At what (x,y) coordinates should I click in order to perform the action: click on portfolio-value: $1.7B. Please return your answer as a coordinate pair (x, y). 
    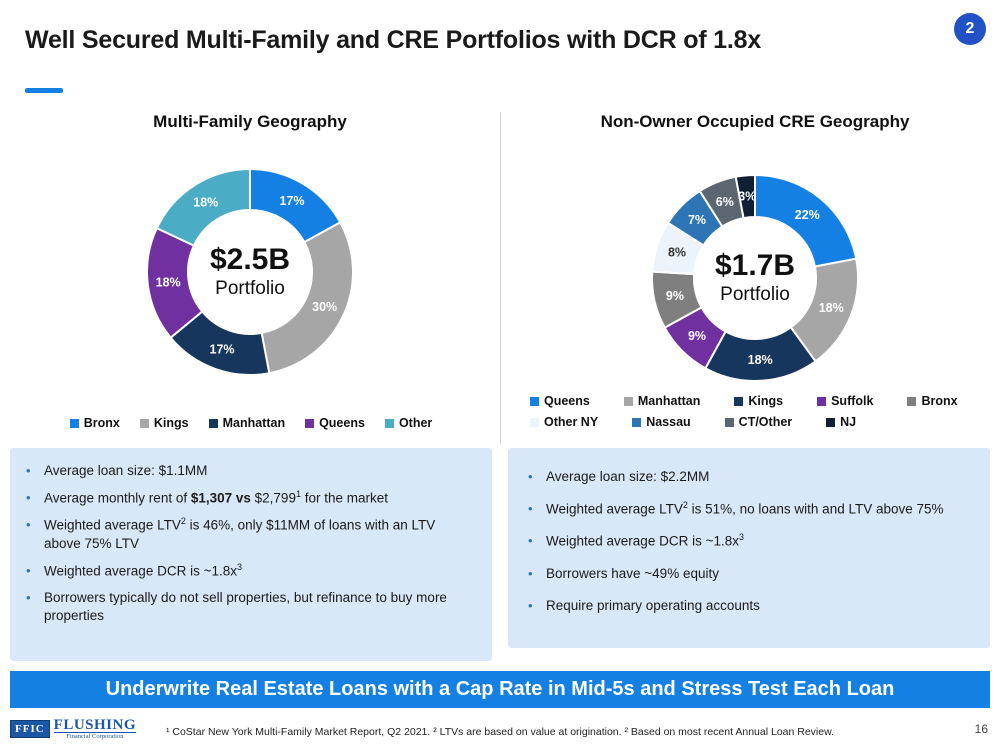
    Looking at the image, I should click on (755, 265).